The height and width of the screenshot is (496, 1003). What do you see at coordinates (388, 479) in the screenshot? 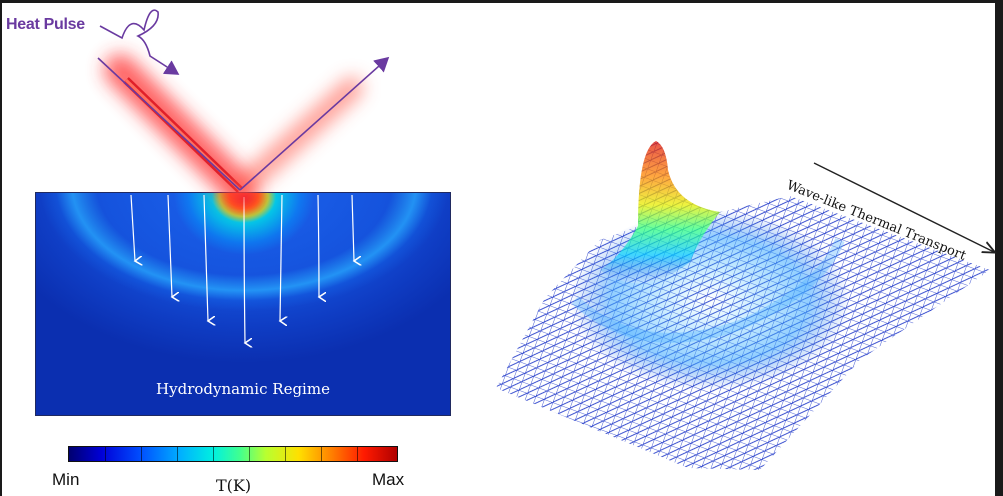
I see `colorbar-max-label: Max` at bounding box center [388, 479].